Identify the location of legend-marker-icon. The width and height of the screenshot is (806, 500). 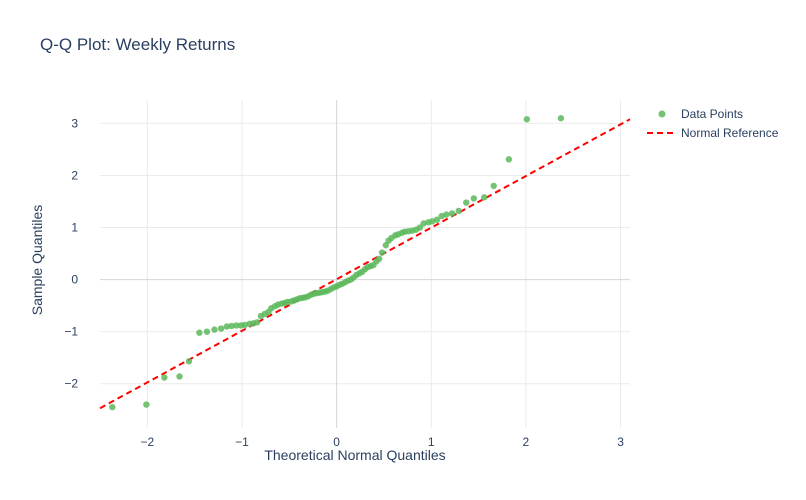
(662, 114).